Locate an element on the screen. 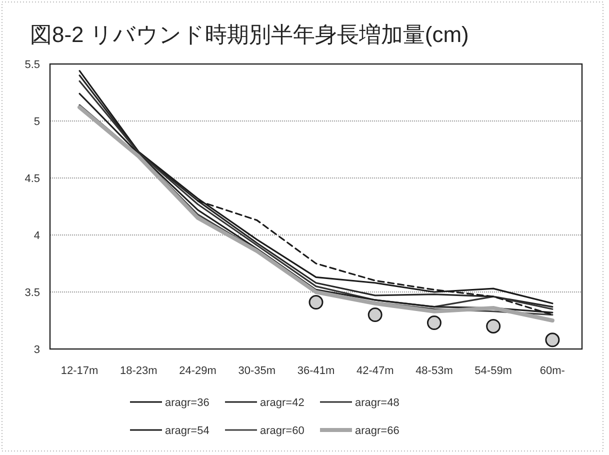  legend-label: aragr=36 is located at coordinates (187, 403).